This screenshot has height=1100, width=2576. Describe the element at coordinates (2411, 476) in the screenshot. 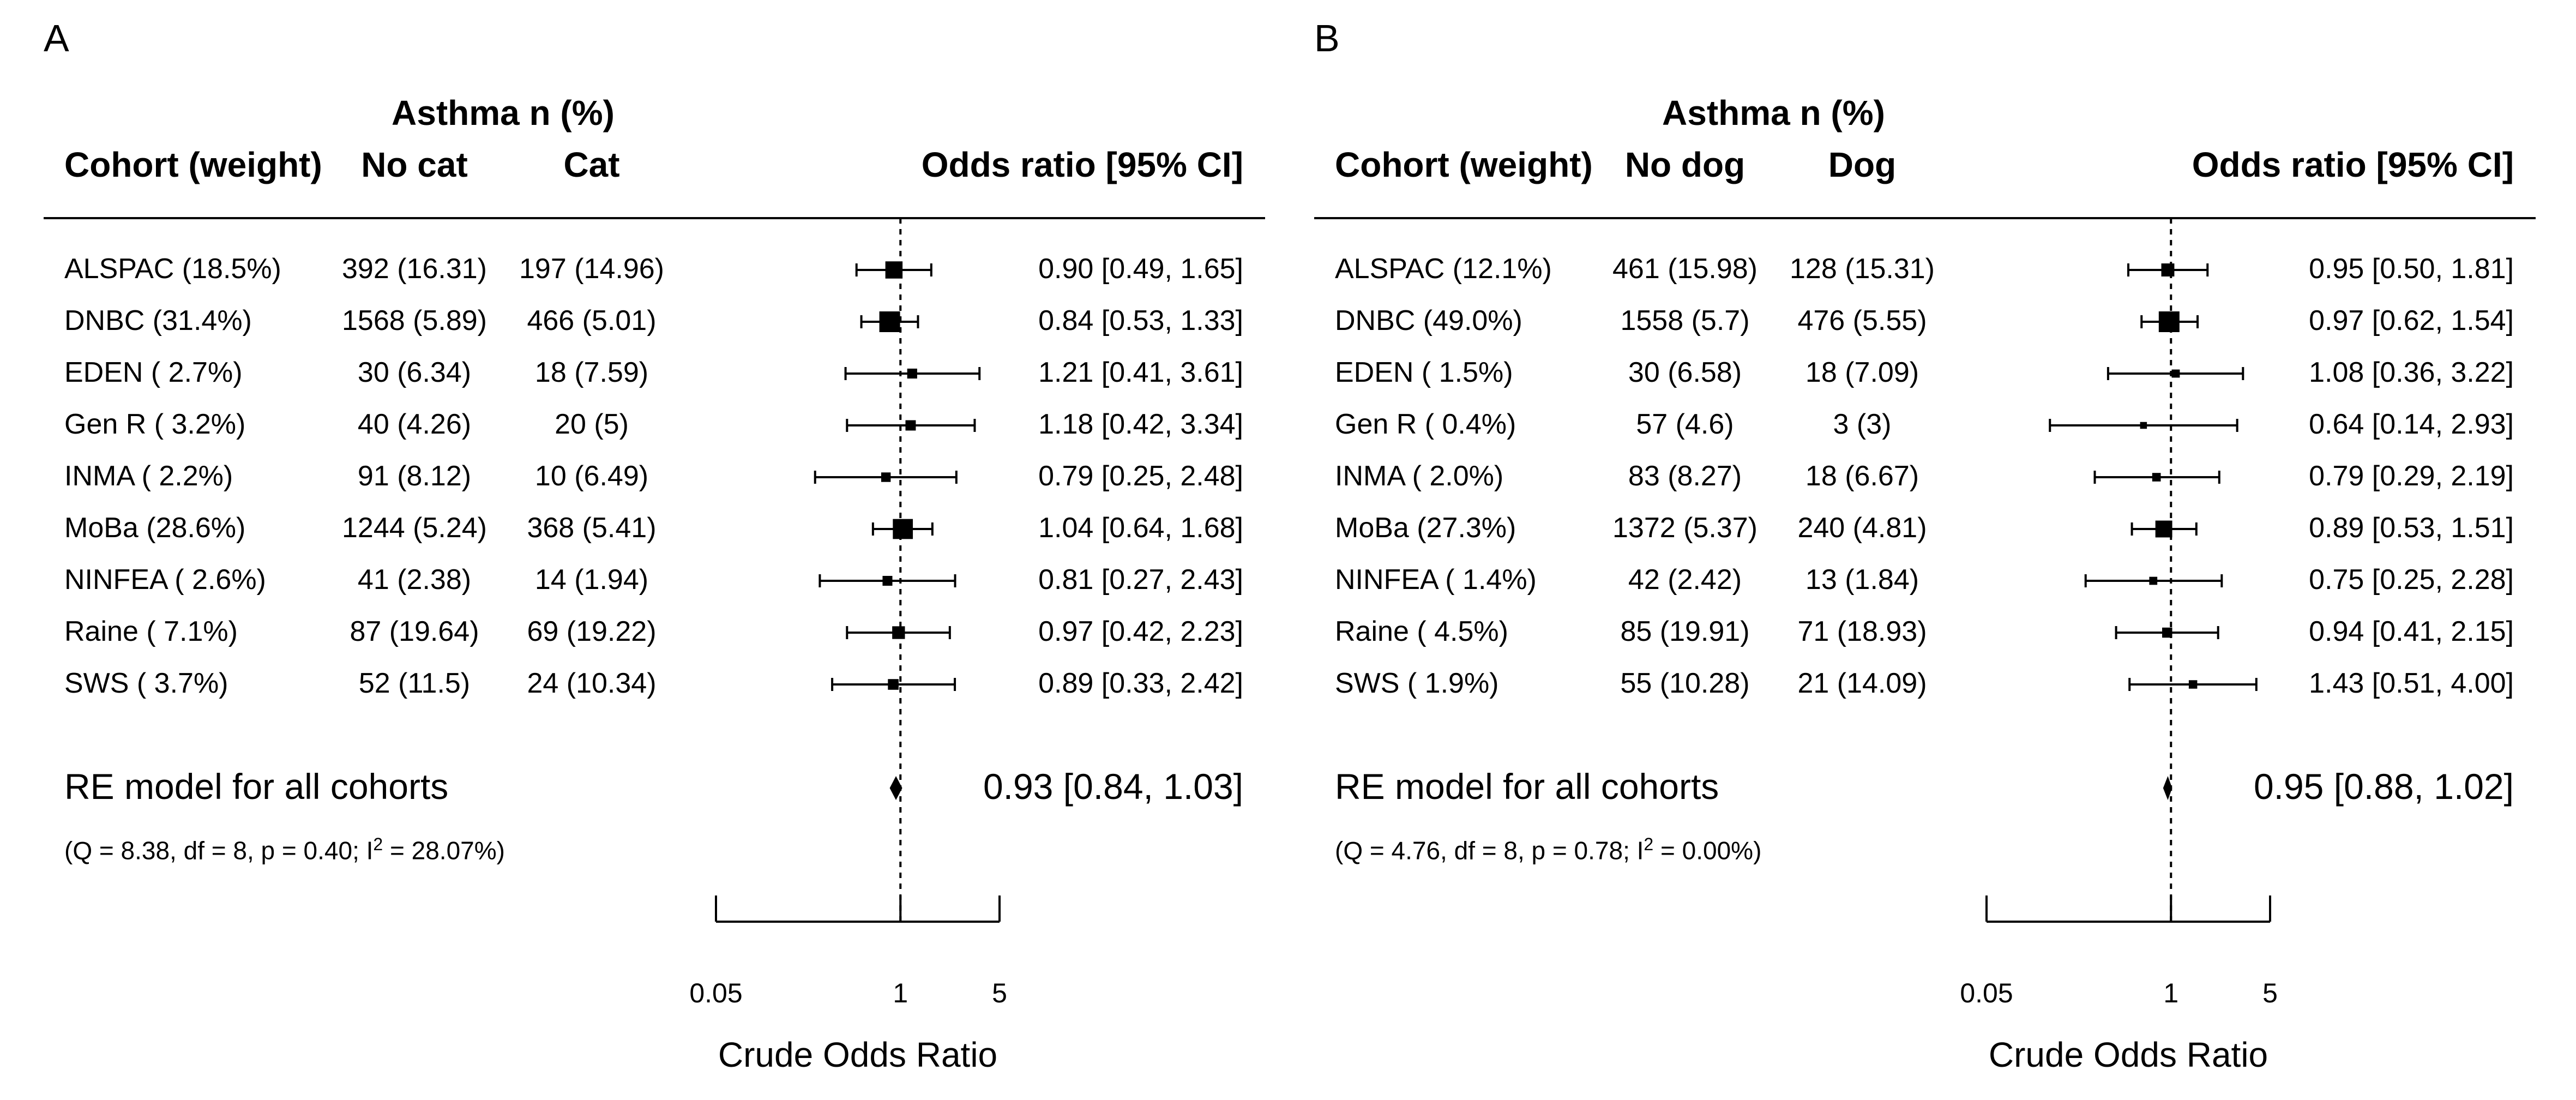

I see `row-odds-ratio-text: 0.79 [0.29, 2.19]` at that location.